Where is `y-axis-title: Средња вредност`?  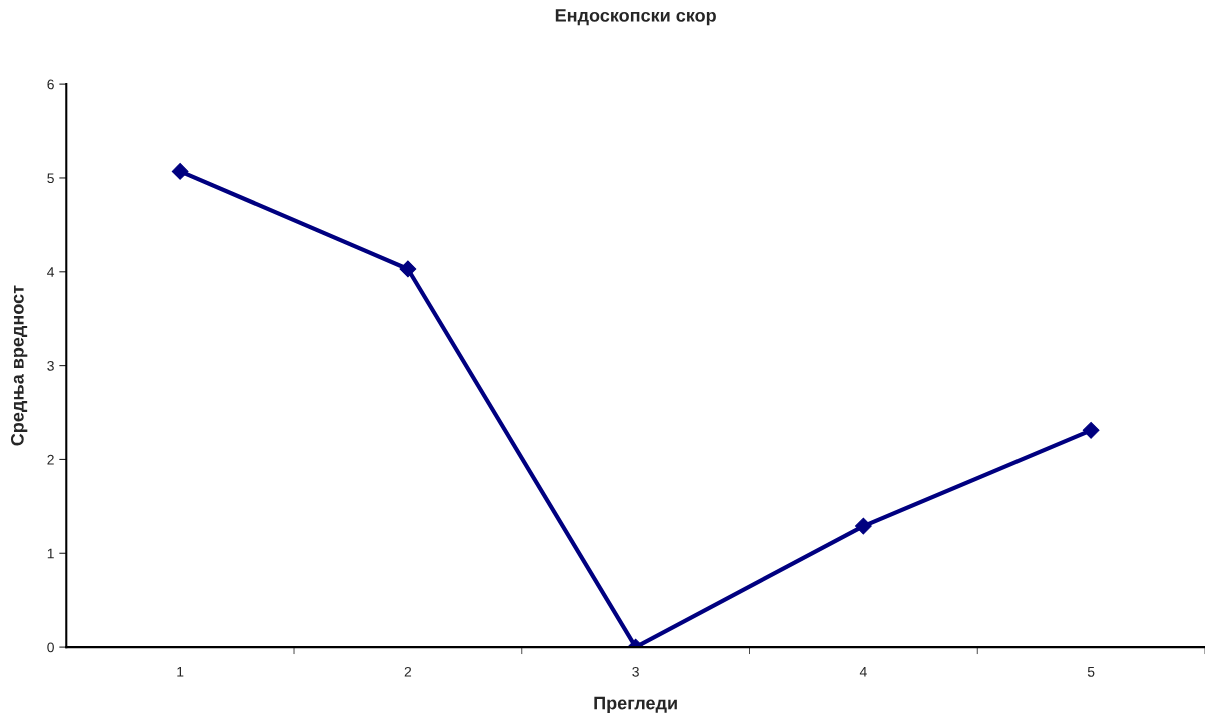 y-axis-title: Средња вредност is located at coordinates (19, 365).